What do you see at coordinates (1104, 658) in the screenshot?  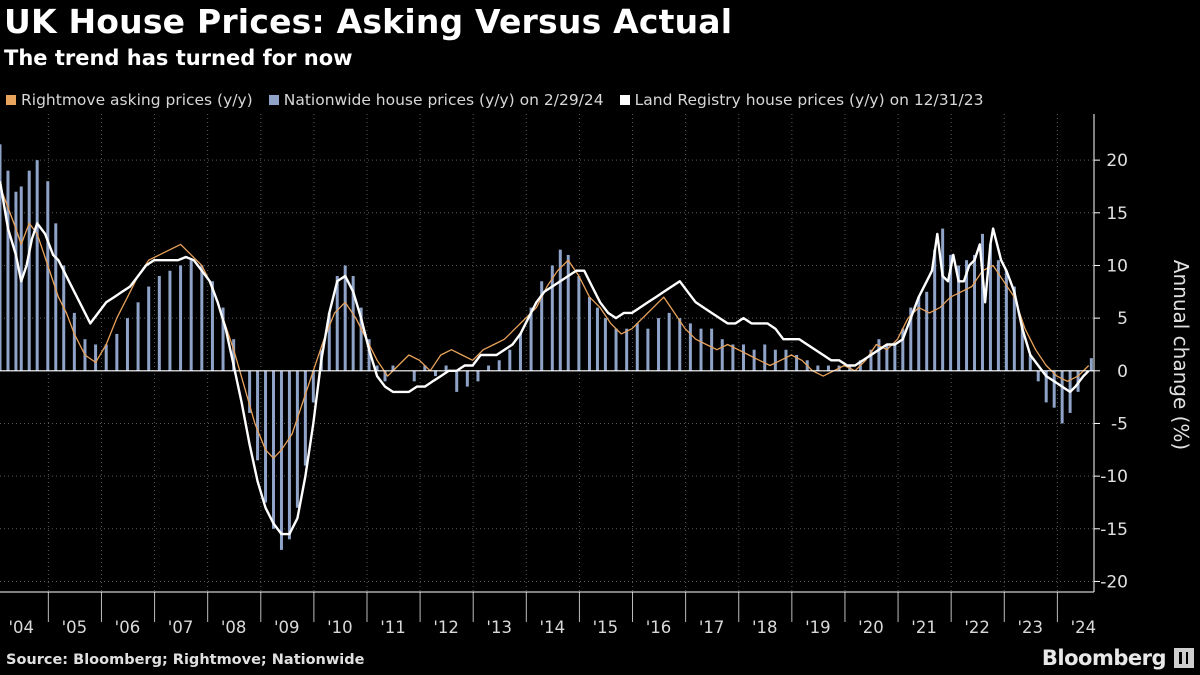 I see `bloomberg-logo: Bloomberg` at bounding box center [1104, 658].